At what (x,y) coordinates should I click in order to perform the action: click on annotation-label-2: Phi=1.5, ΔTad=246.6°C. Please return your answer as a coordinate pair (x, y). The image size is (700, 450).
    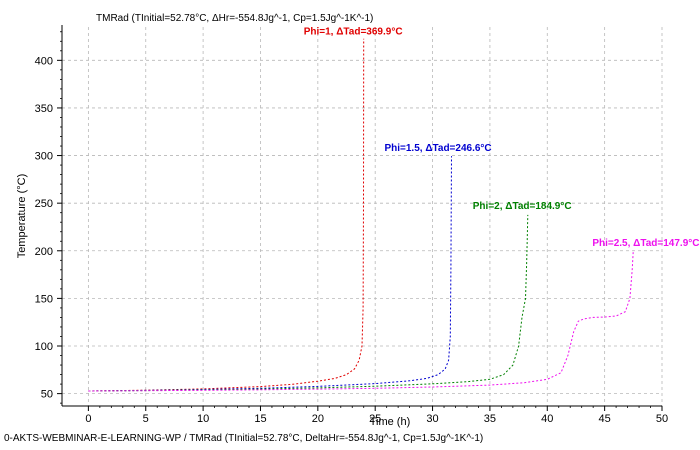
    Looking at the image, I should click on (437, 148).